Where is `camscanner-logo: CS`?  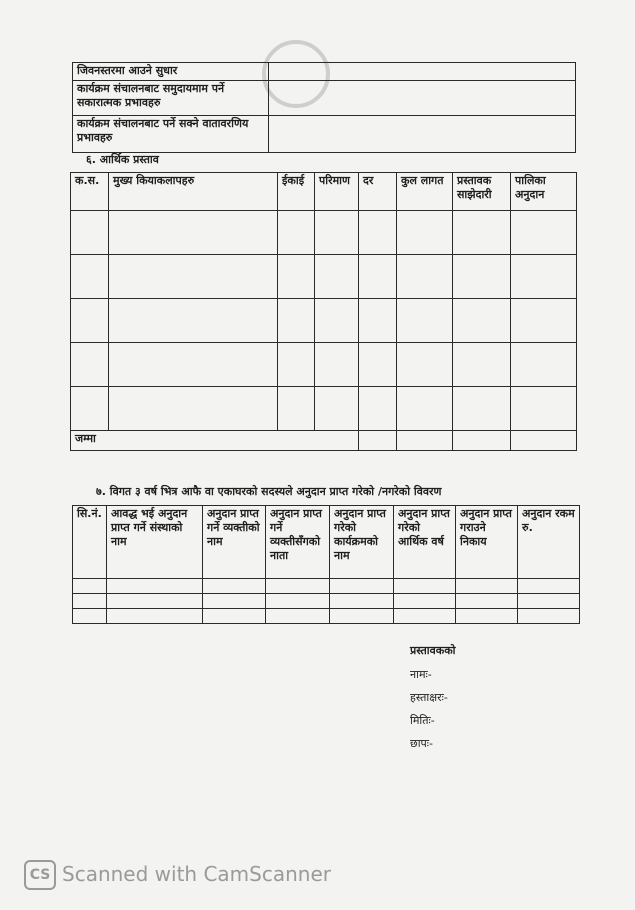 camscanner-logo: CS is located at coordinates (40, 875).